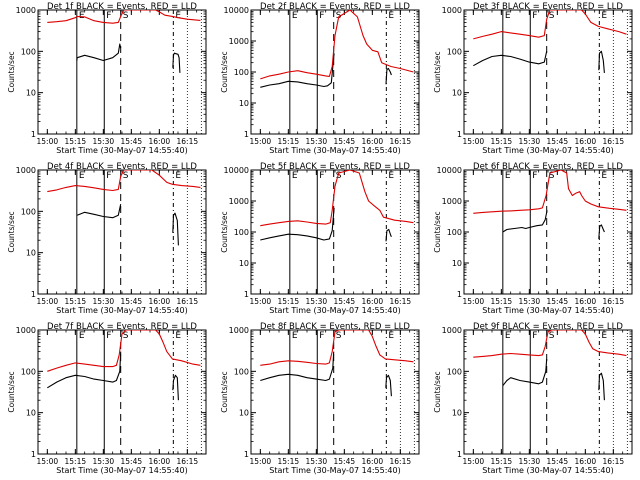  What do you see at coordinates (122, 167) in the screenshot?
I see `panel-title: Det 4f BLACK = Events, RED = LLD` at bounding box center [122, 167].